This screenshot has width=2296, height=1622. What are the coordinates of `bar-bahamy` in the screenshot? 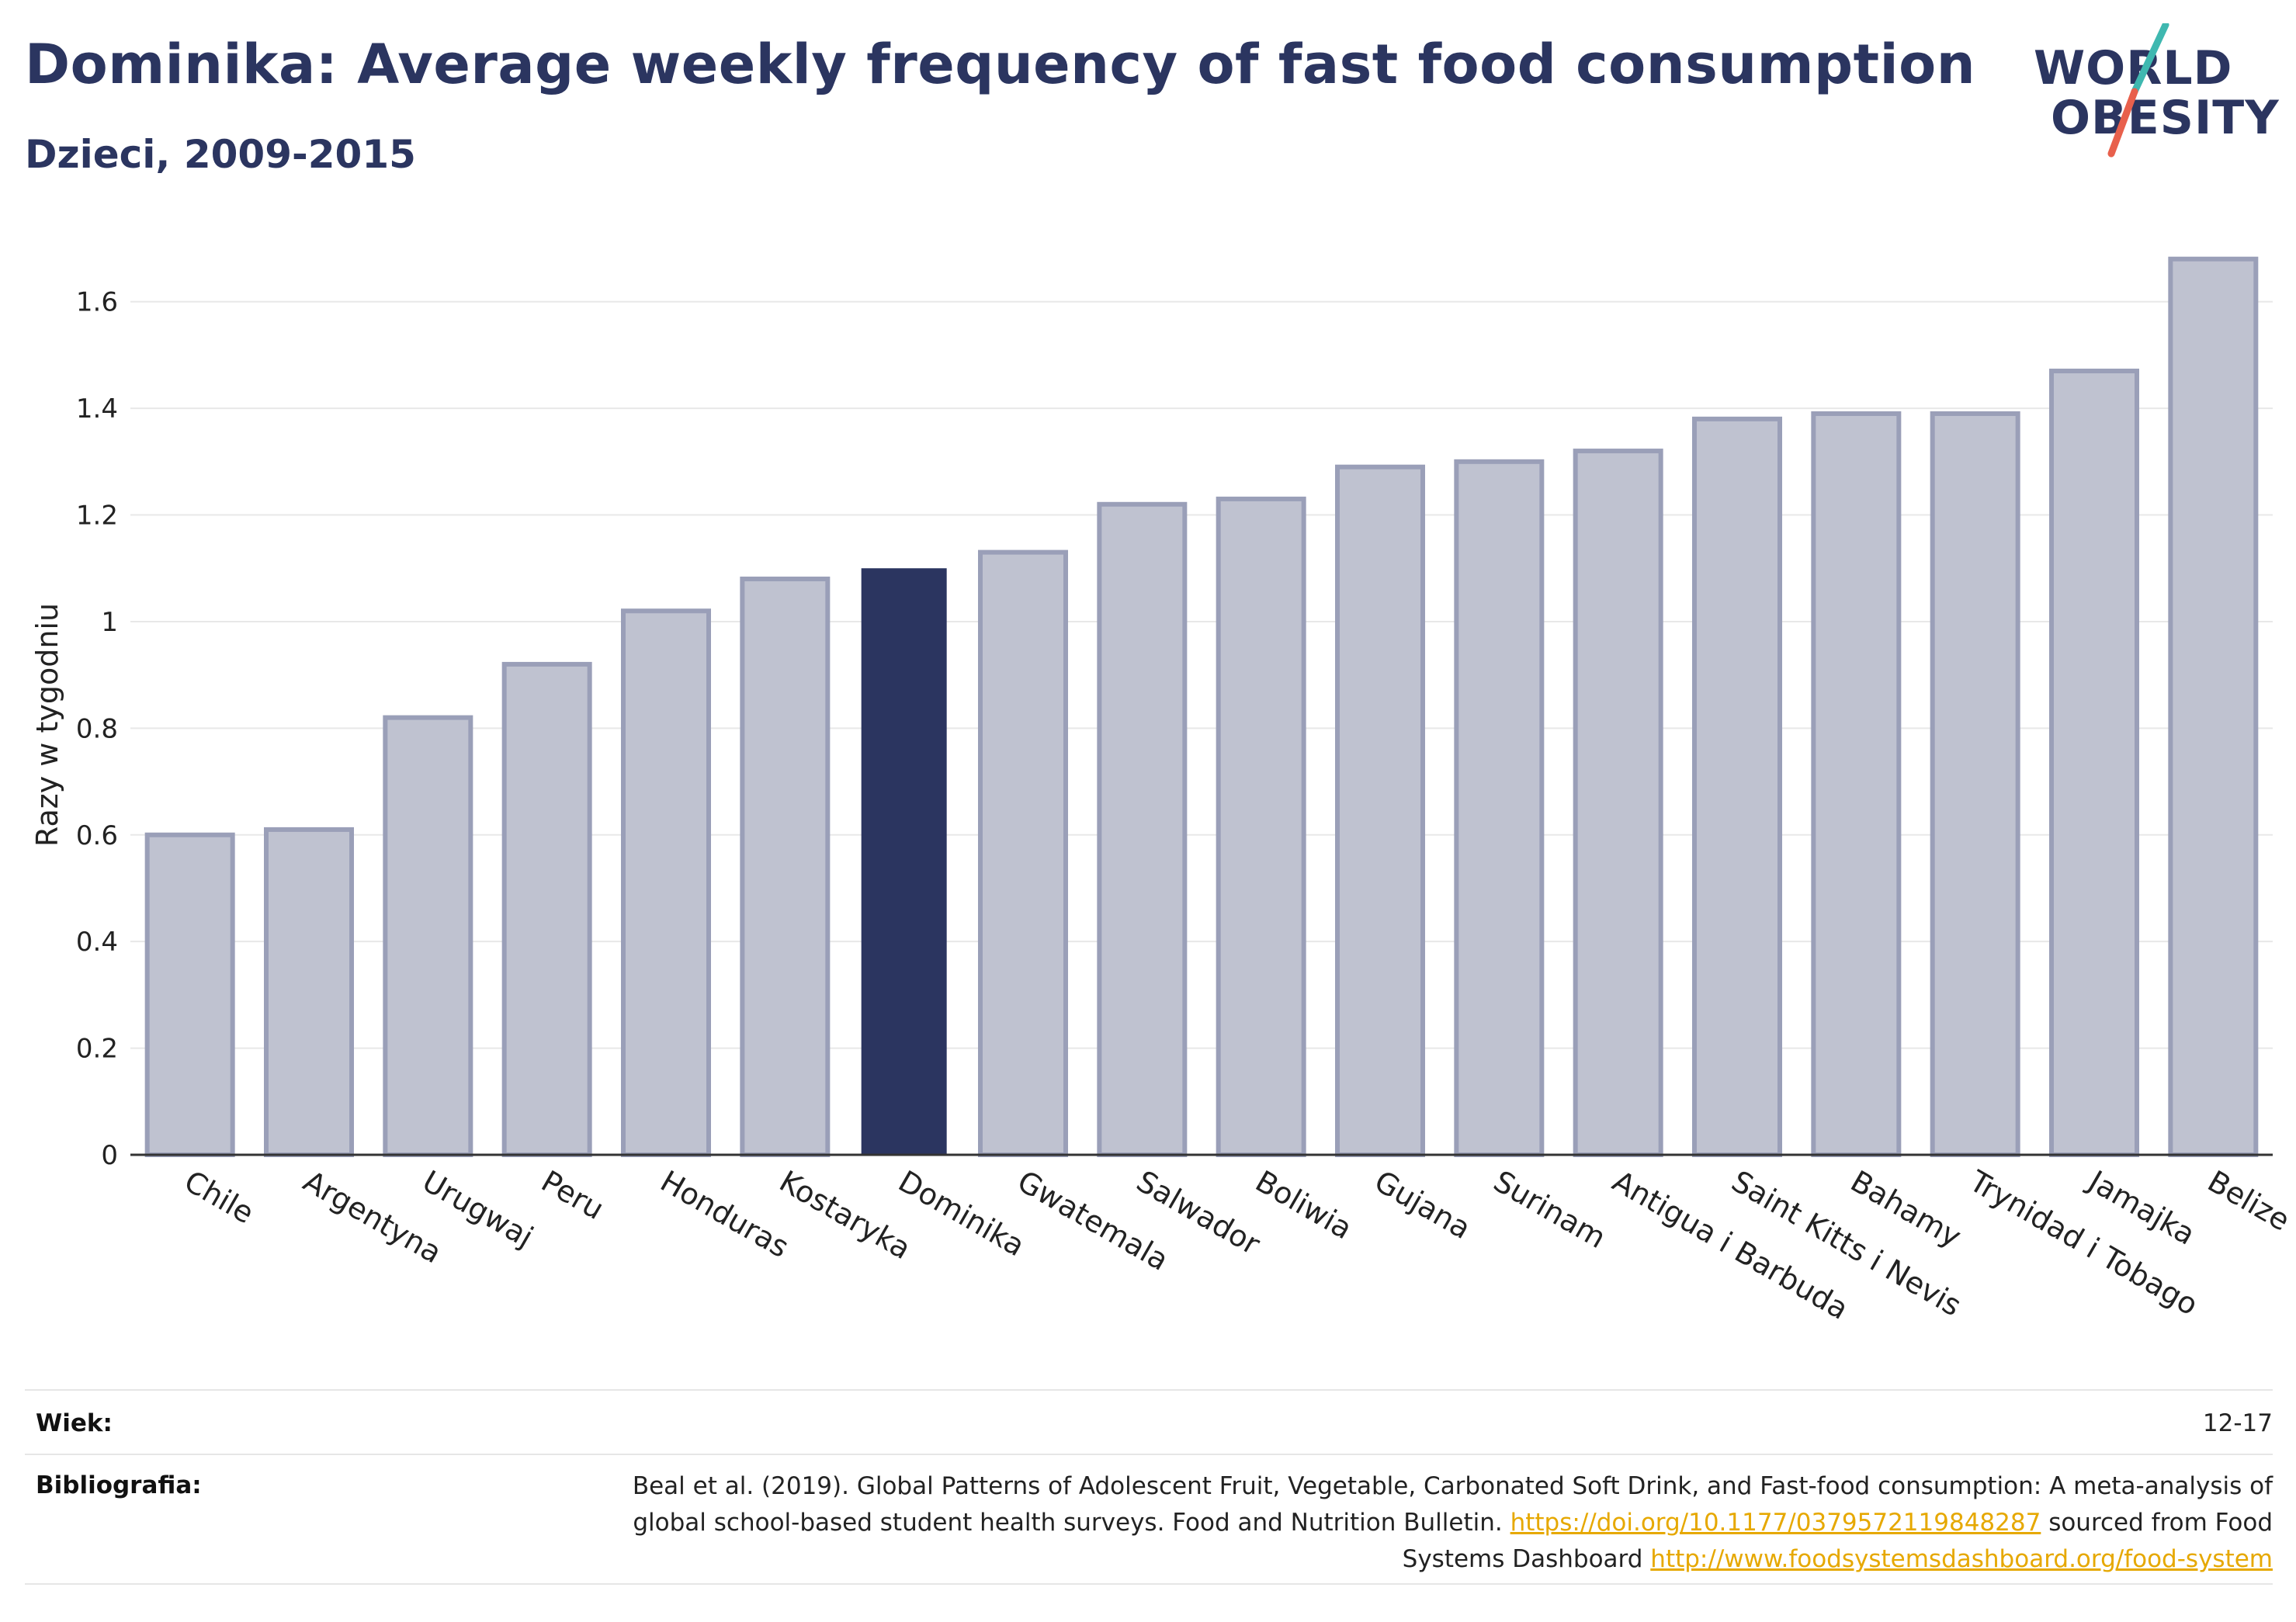 It's located at (1856, 784).